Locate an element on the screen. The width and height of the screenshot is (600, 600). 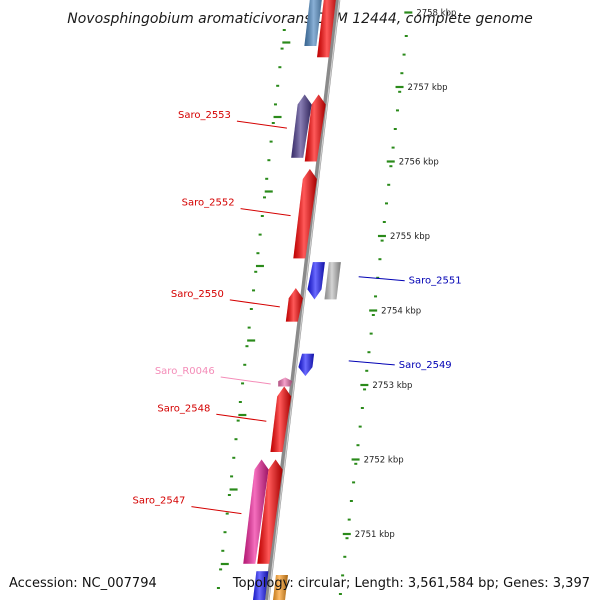
scale-label: 2751 kbp is located at coordinates (375, 535).